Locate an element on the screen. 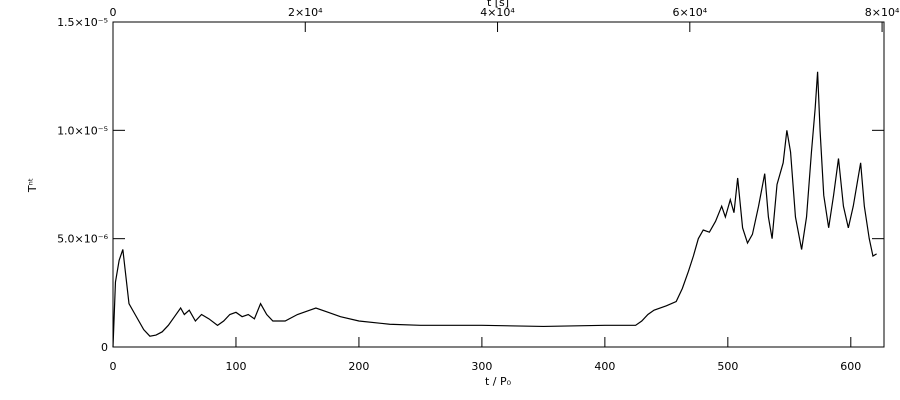 This screenshot has height=400, width=900. x2-tick-label: 4×10⁴ is located at coordinates (497, 12).